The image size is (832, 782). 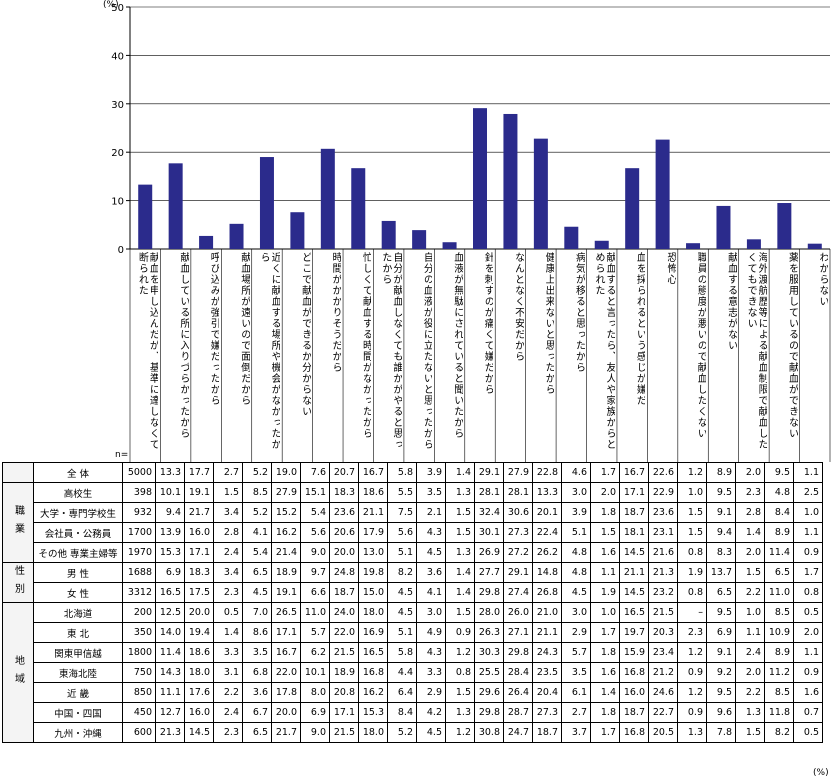 What do you see at coordinates (344, 672) in the screenshot?
I see `value-cell: 18.9` at bounding box center [344, 672].